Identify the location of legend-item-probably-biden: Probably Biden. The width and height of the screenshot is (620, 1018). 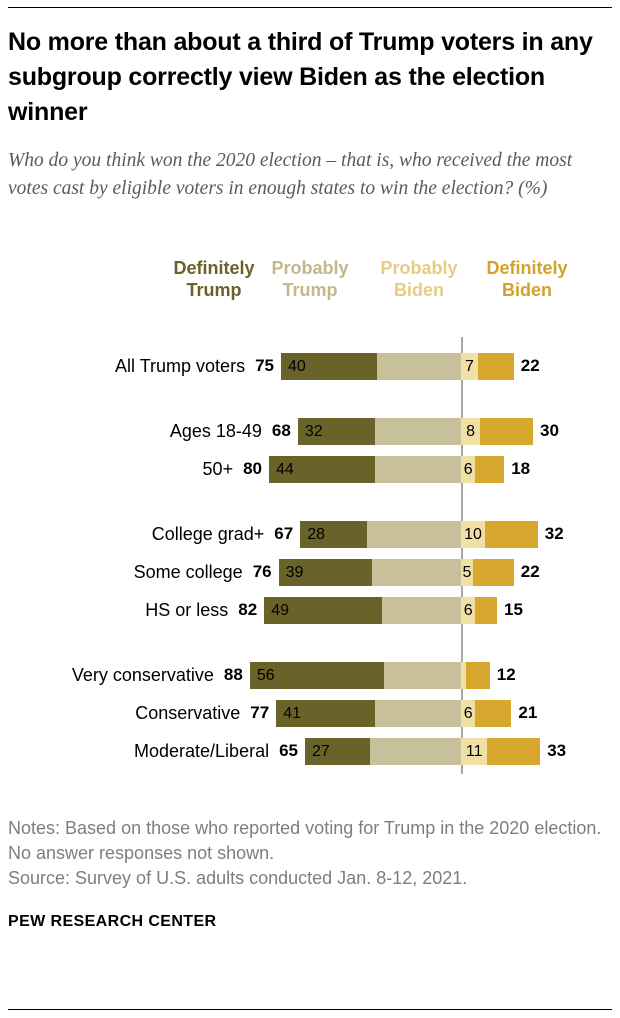
(419, 279).